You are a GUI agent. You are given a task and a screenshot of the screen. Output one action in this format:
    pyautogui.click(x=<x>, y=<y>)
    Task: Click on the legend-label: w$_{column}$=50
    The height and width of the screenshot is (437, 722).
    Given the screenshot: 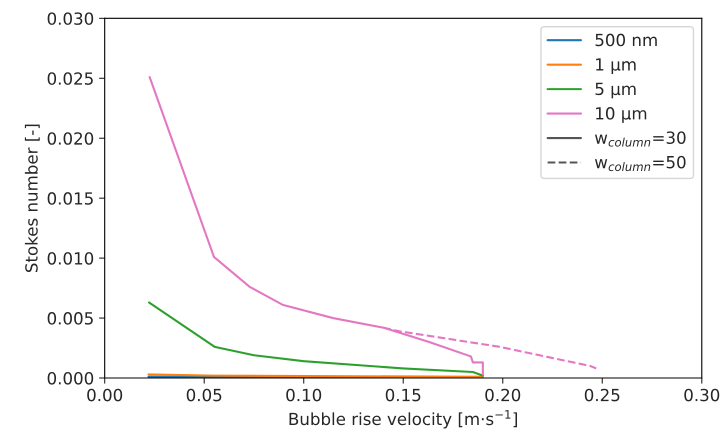 What is the action you would take?
    pyautogui.click(x=640, y=164)
    